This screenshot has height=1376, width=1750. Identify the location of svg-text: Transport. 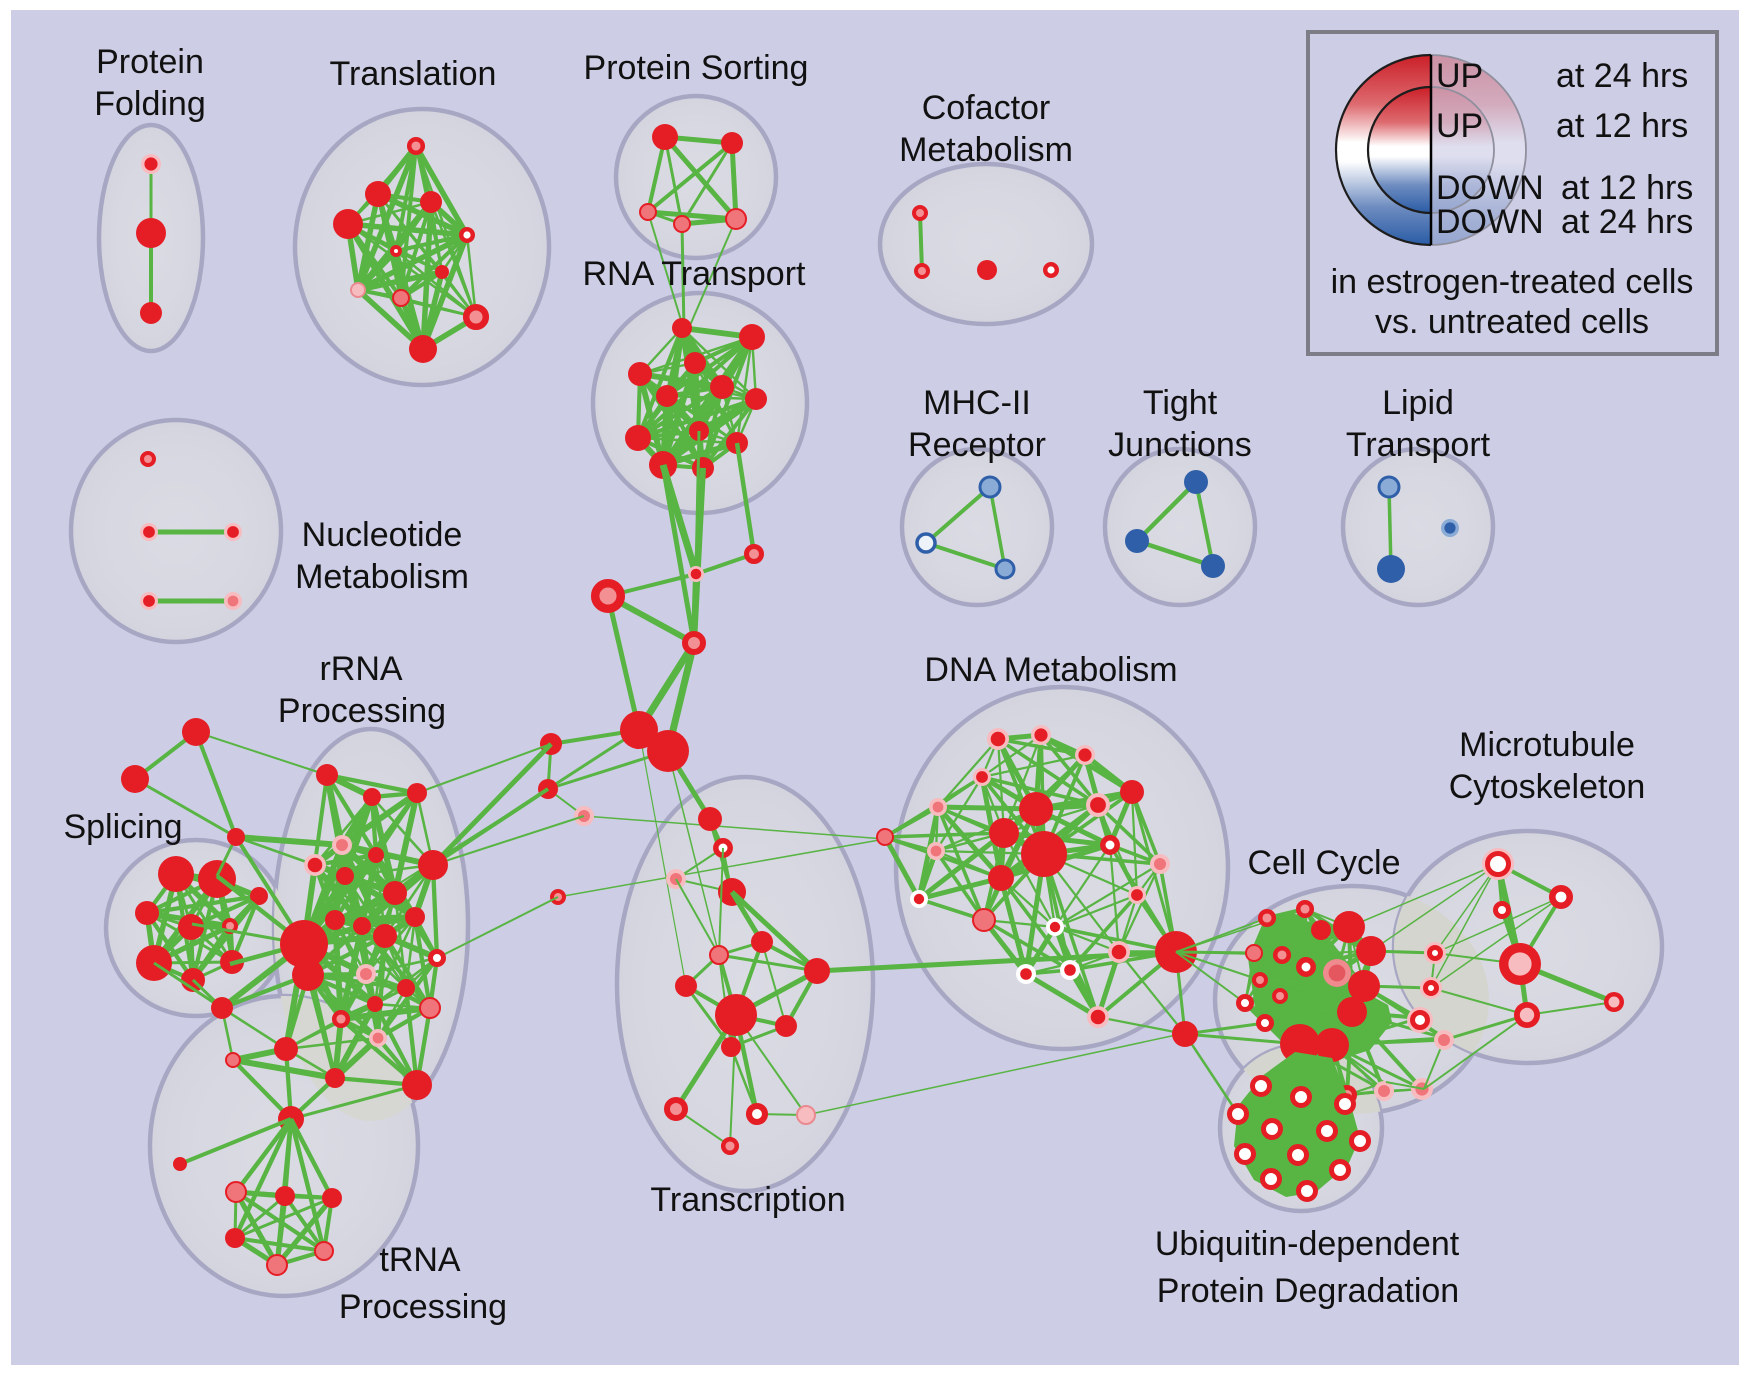
(1418, 445).